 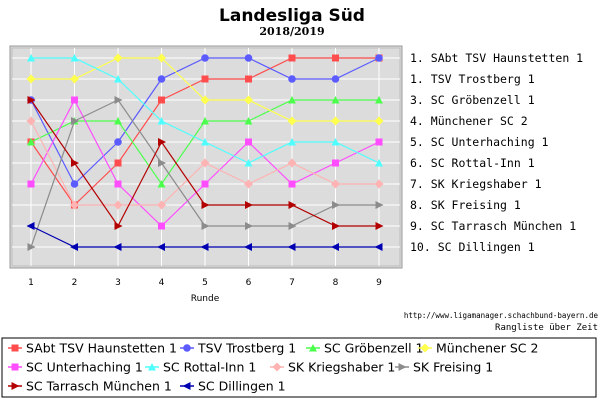 I want to click on ranking-label: 10. SC Dillingen 1, so click(x=472, y=247).